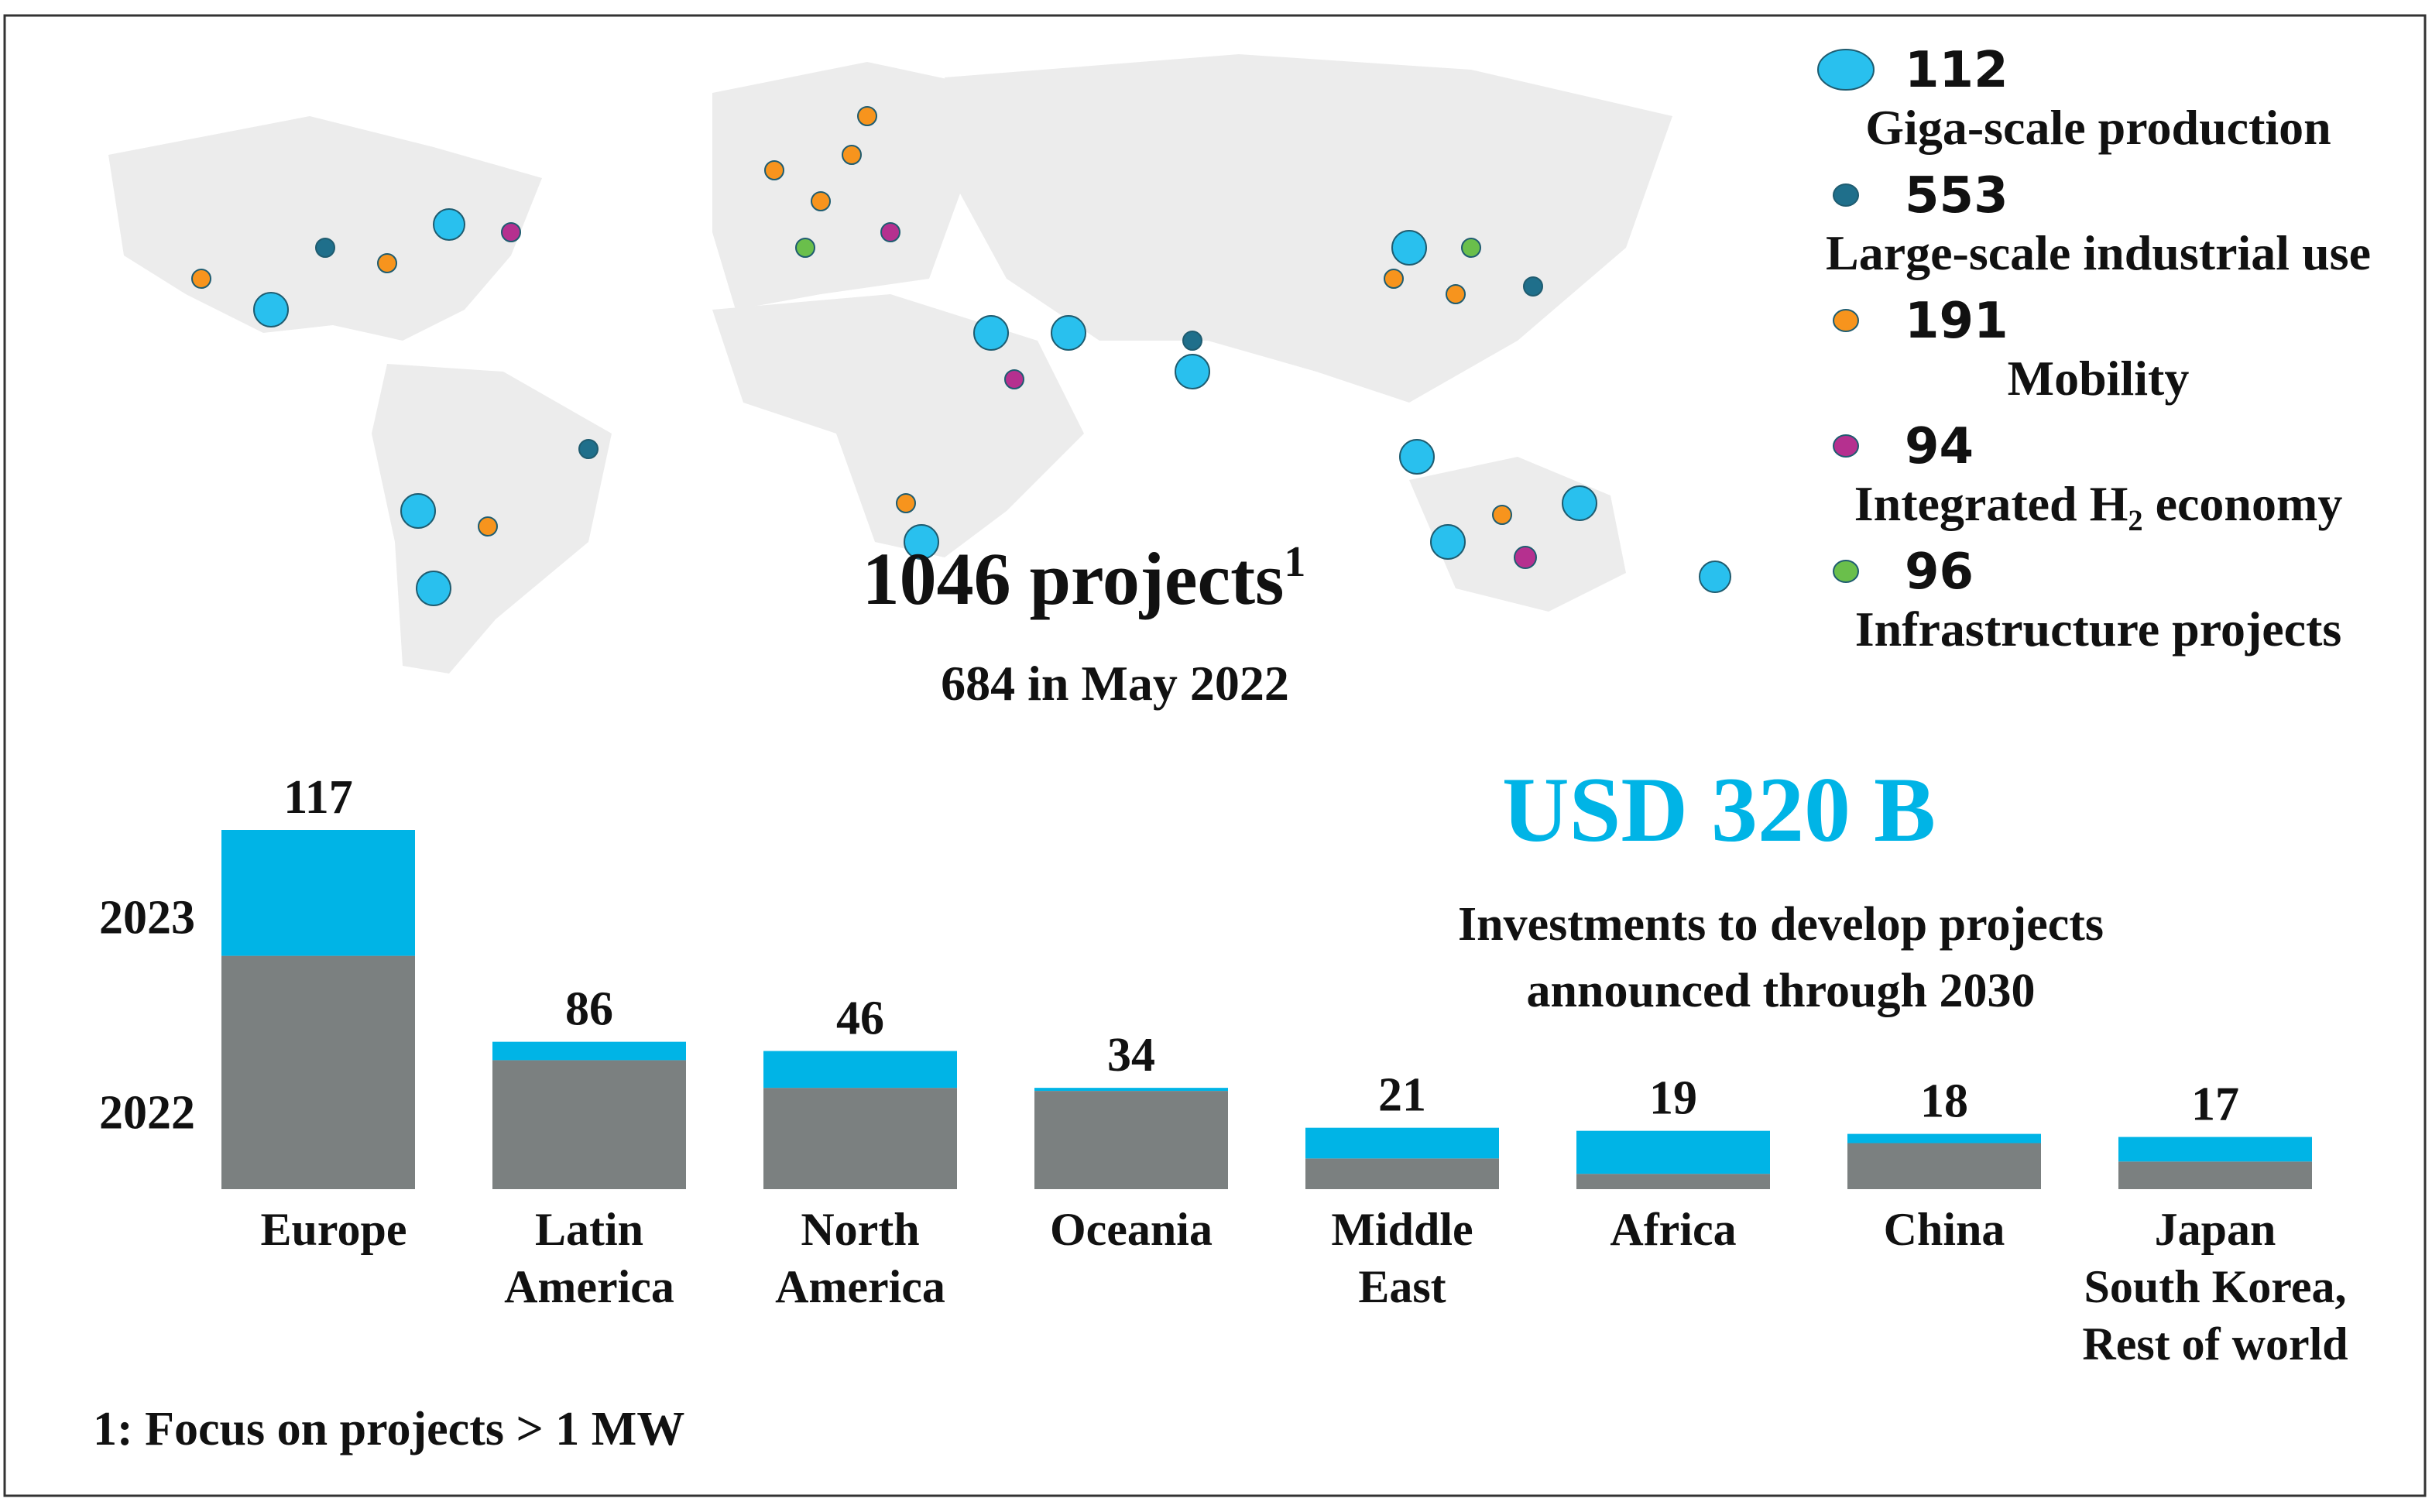  What do you see at coordinates (147, 1112) in the screenshot?
I see `series-label: 2022` at bounding box center [147, 1112].